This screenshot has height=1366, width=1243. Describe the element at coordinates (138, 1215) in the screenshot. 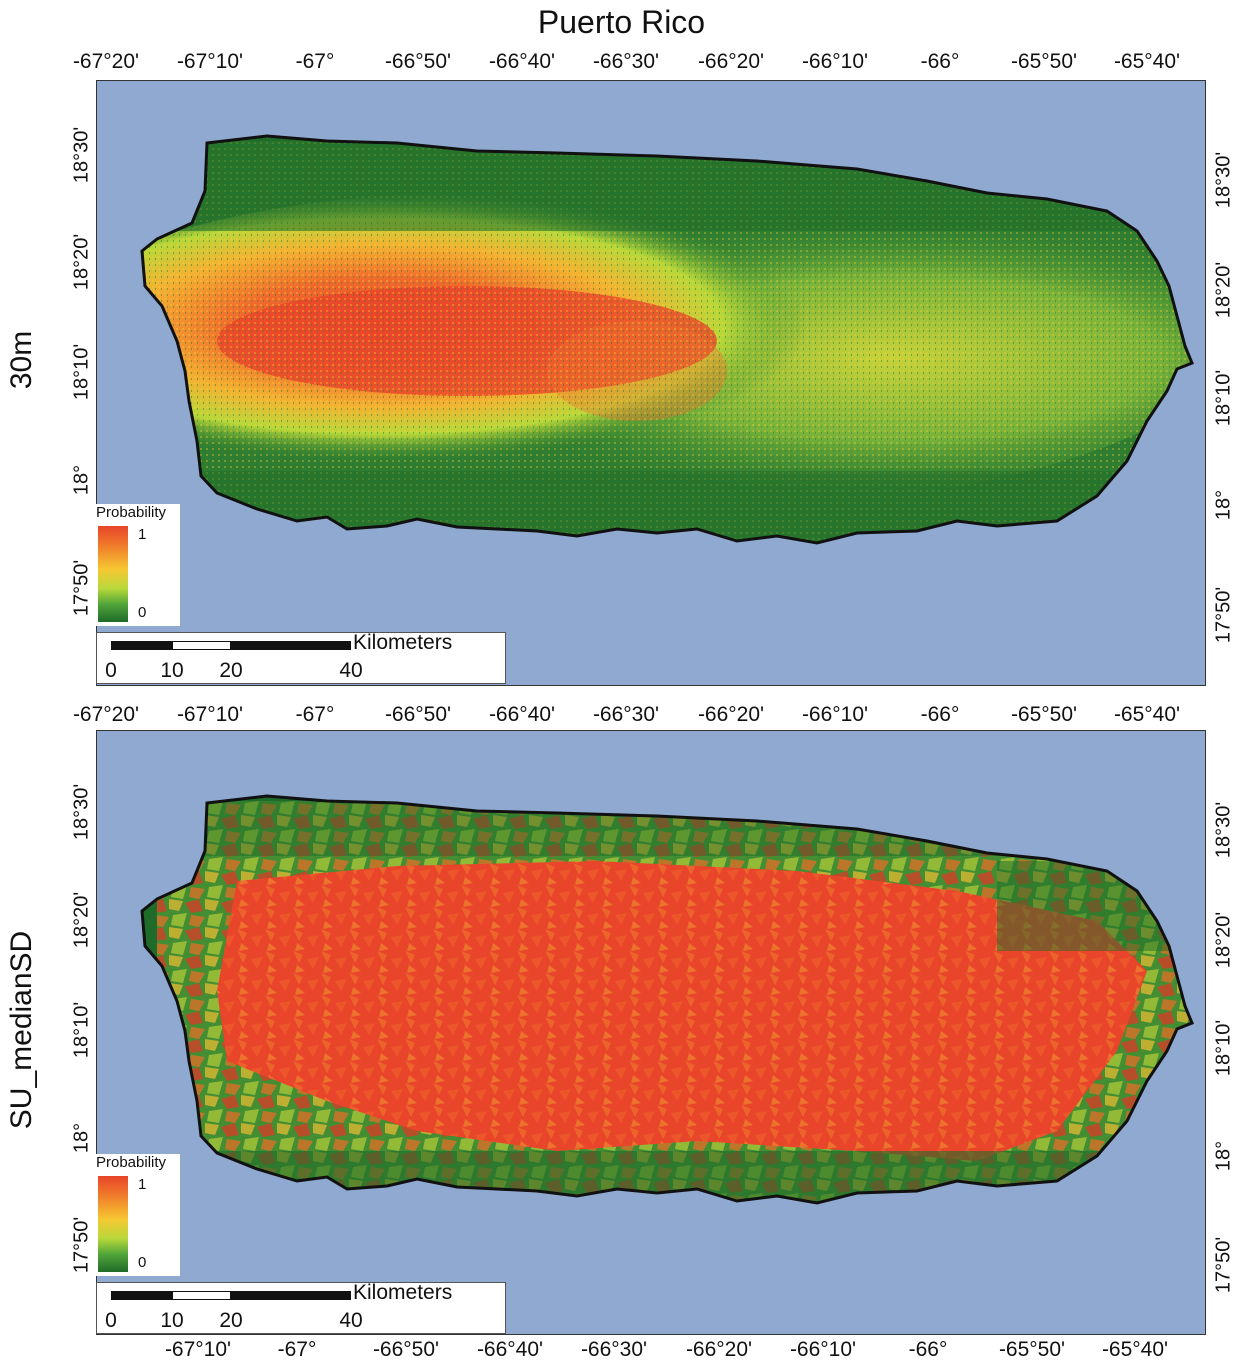

I see `legend-panel-su-mediansd: Probability 1 0` at that location.